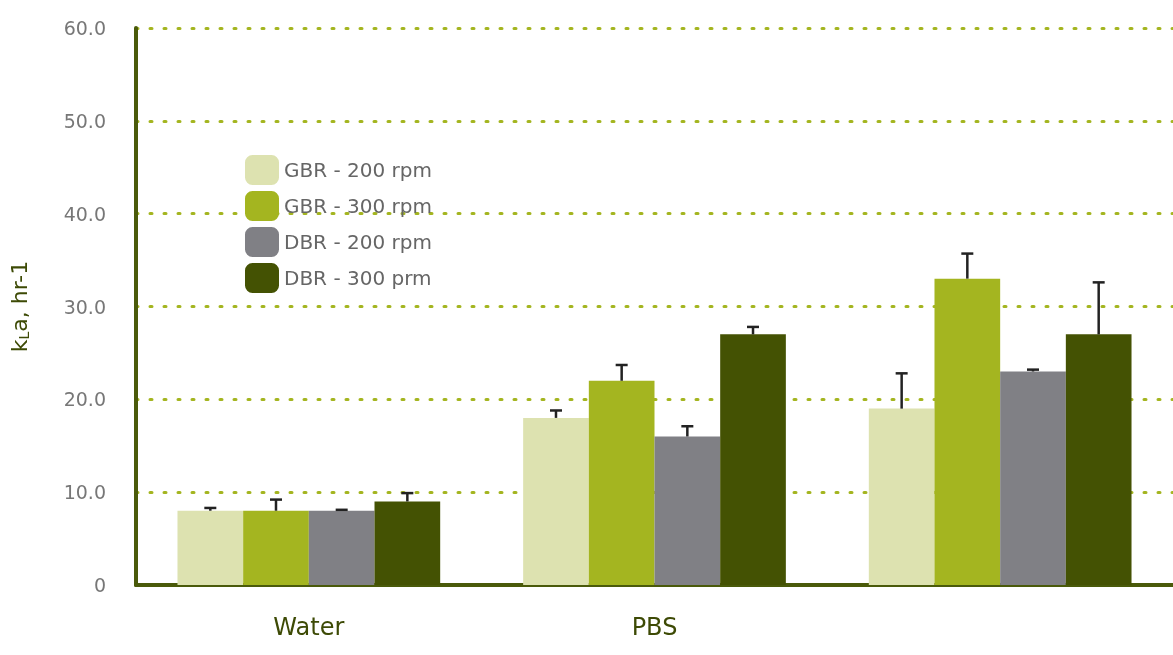 Image resolution: width=1173 pixels, height=655 pixels. Describe the element at coordinates (309, 627) in the screenshot. I see `x-tick-label: Water` at that location.